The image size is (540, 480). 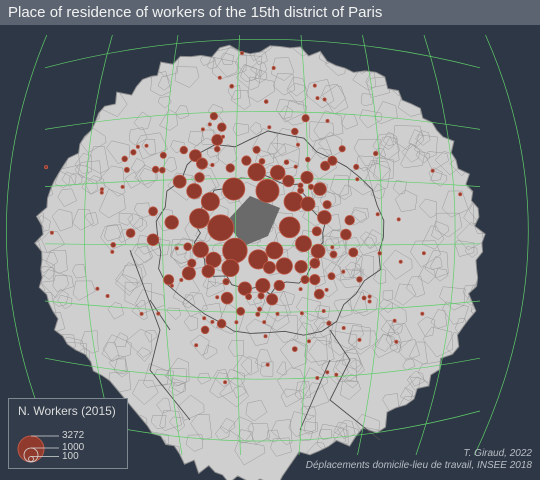 What do you see at coordinates (73, 447) in the screenshot?
I see `legend-value-mid: 1000` at bounding box center [73, 447].